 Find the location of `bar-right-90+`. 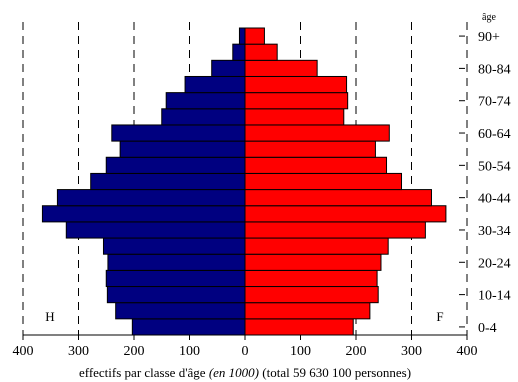

bar-right-90+ is located at coordinates (254, 36).